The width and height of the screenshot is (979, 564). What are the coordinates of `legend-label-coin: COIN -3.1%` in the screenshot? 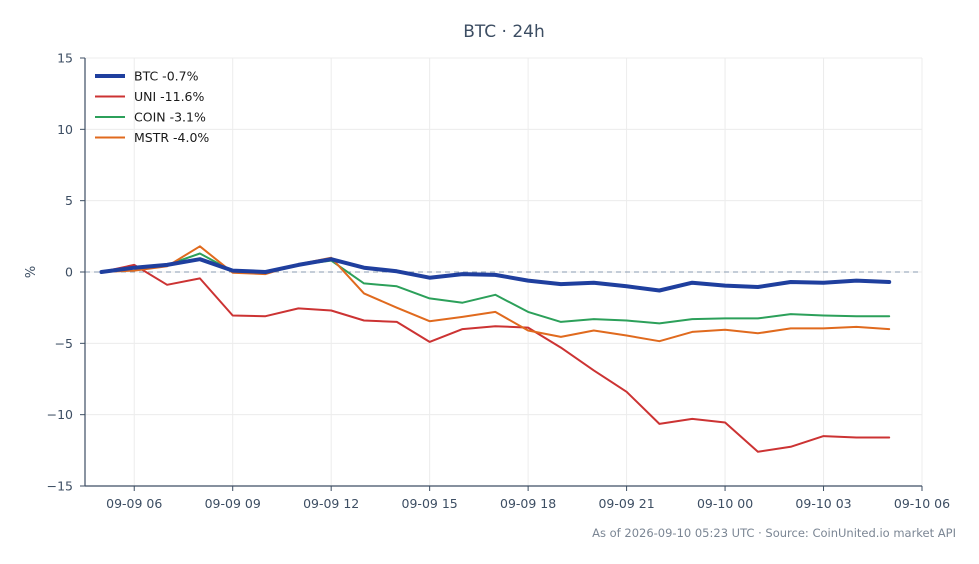 It's located at (170, 117).